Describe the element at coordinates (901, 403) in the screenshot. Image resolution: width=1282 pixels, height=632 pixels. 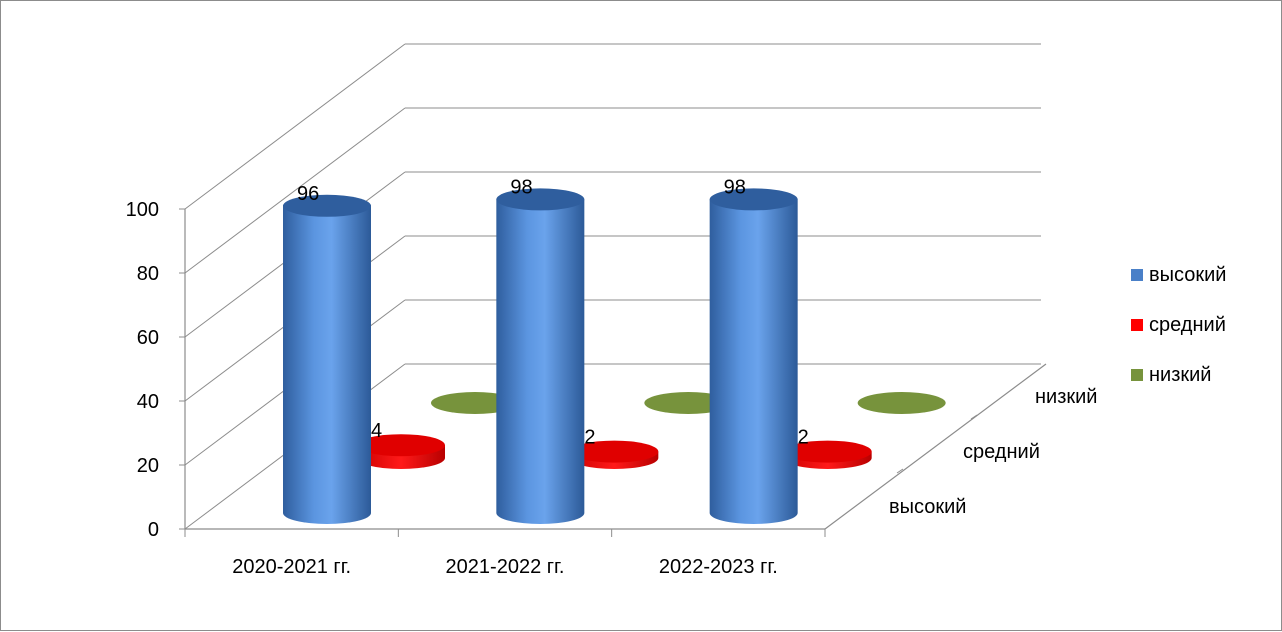
I see `bar-низкий-3-top` at that location.